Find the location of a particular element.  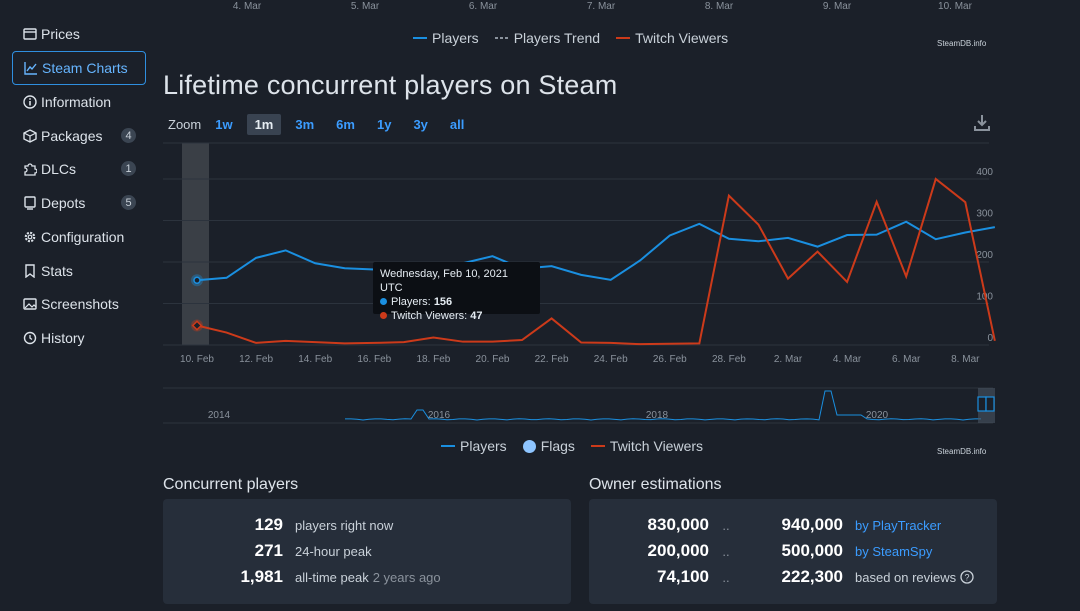

legend-item-flags: Flags is located at coordinates (548, 446).